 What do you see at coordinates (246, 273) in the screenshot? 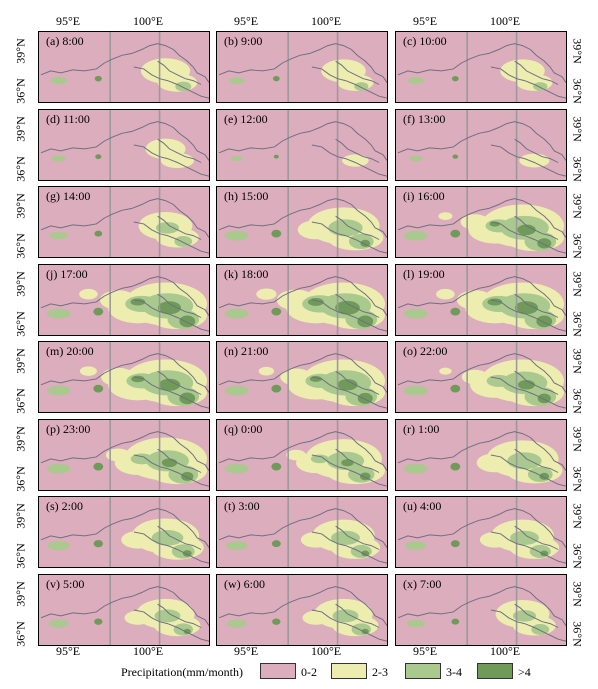
I see `panel-label: (k) 18:00` at bounding box center [246, 273].